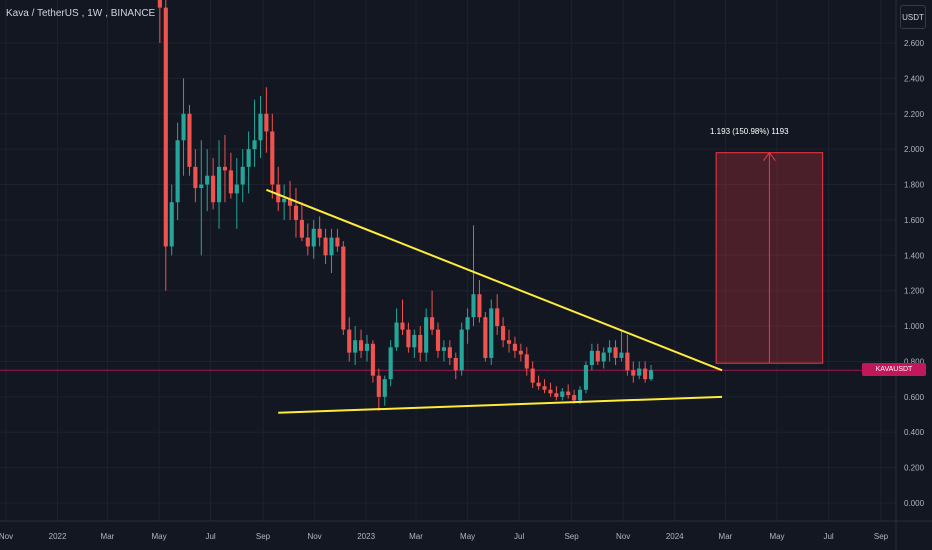 This screenshot has height=550, width=932. I want to click on symbol-name: Kava / TetherUS, so click(42, 13).